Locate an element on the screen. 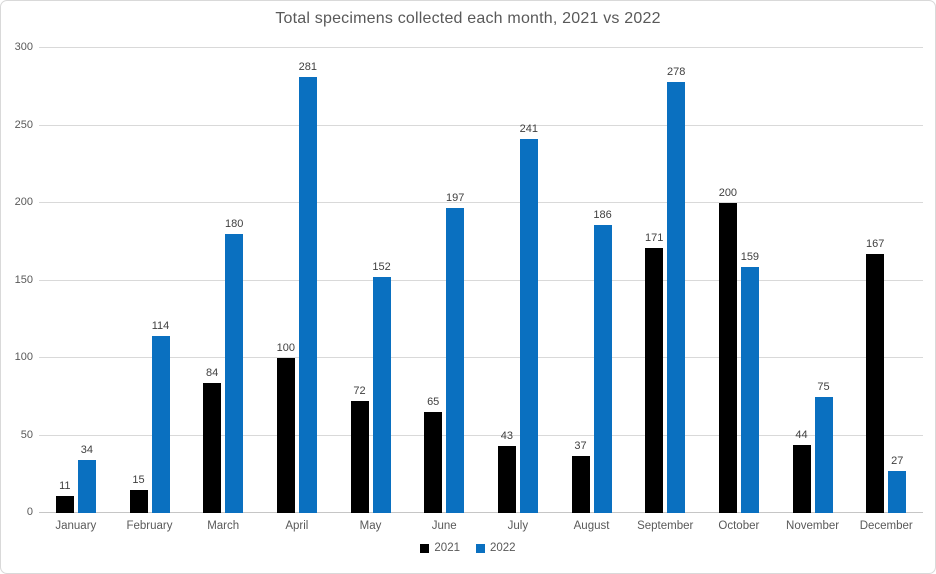 The image size is (936, 574). legend-item-2021: 2021 is located at coordinates (440, 548).